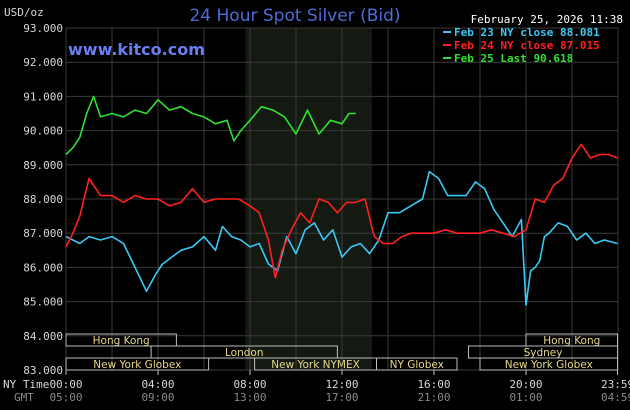 The width and height of the screenshot is (630, 410). I want to click on timestamp: February 25, 2026 11:38, so click(547, 19).